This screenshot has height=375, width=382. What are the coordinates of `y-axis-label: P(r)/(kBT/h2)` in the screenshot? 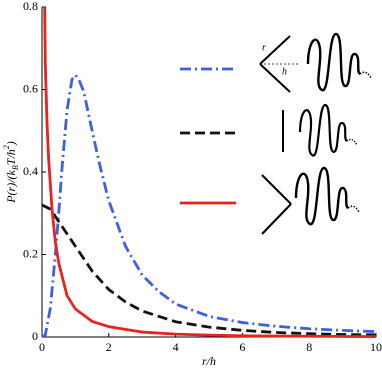 It's located at (11, 172).